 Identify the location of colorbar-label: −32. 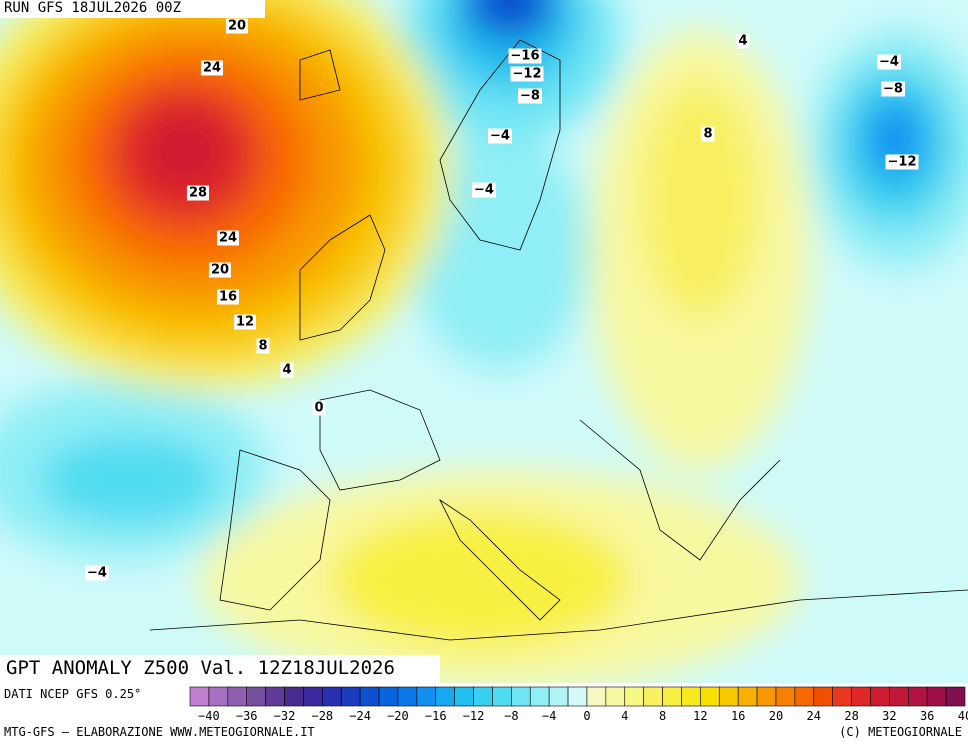
(285, 716).